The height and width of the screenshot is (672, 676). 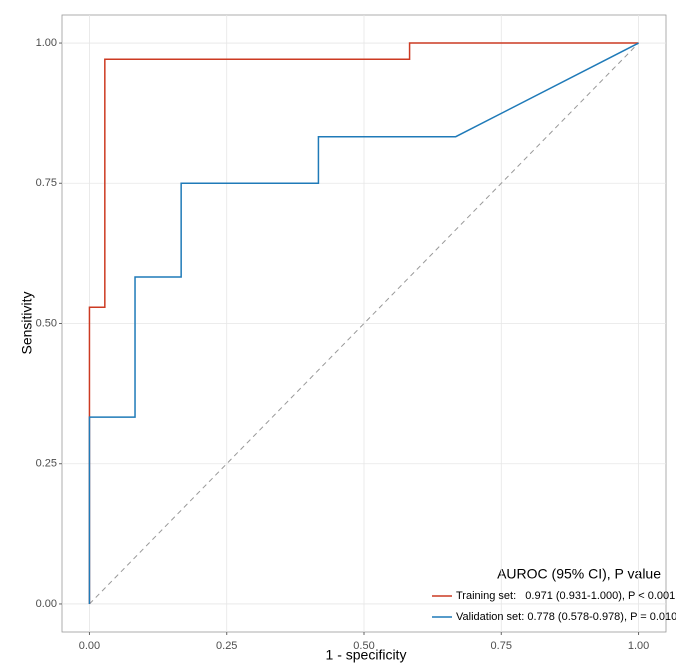 I want to click on y-tick-label: 0.75, so click(x=46, y=183).